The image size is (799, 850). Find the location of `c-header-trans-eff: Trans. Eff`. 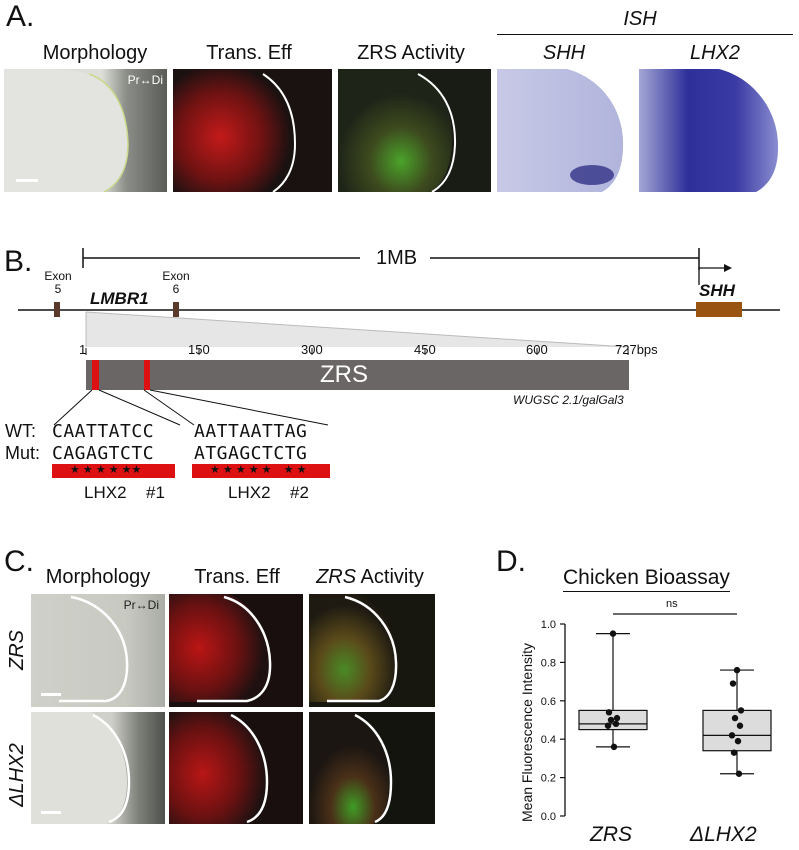

c-header-trans-eff: Trans. Eff is located at coordinates (237, 577).